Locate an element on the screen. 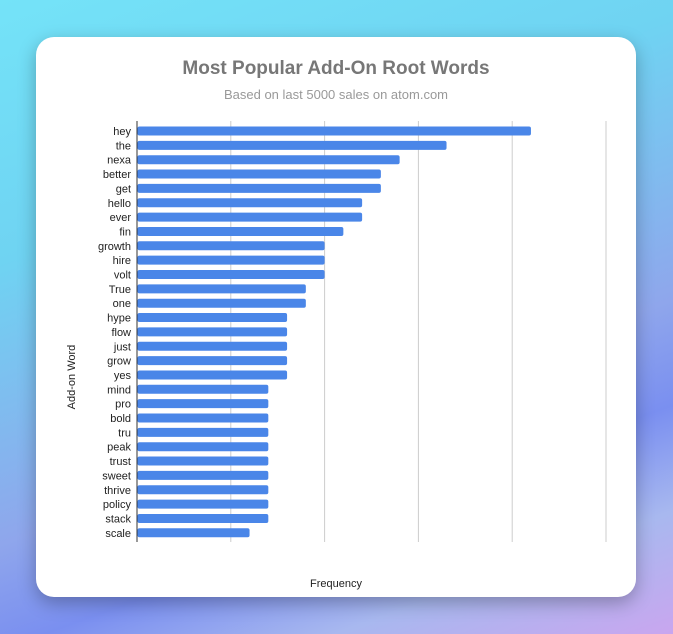  bar-peak is located at coordinates (203, 447).